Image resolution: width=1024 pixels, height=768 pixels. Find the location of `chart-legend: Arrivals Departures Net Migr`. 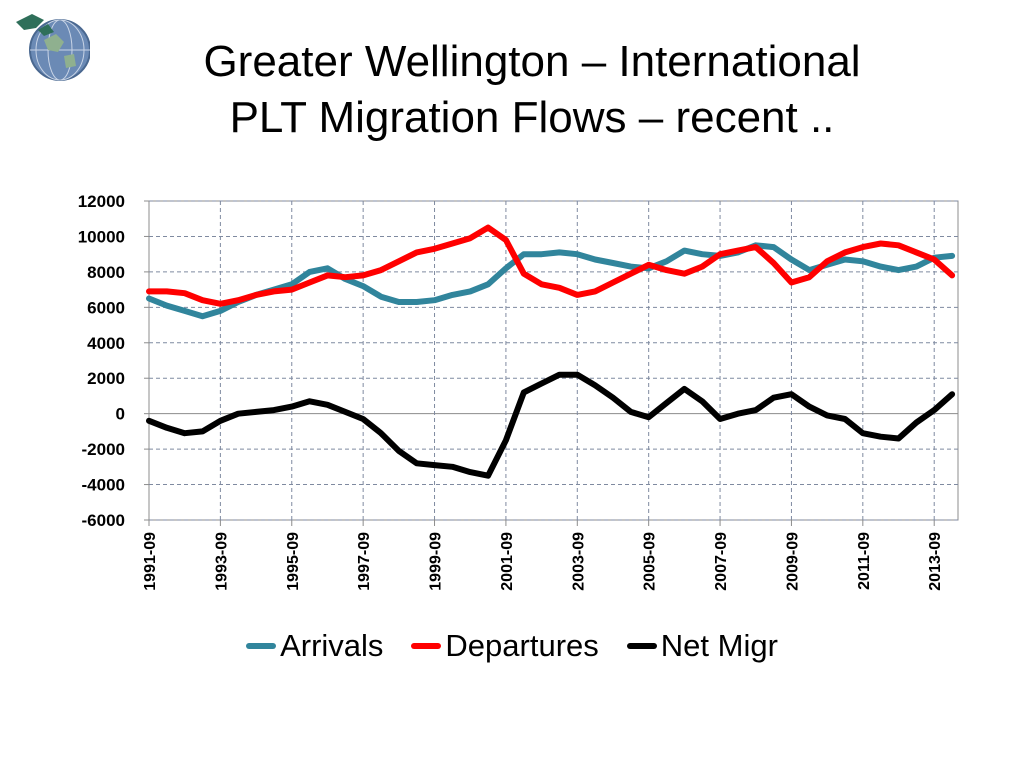

chart-legend: Arrivals Departures Net Migr is located at coordinates (512, 646).